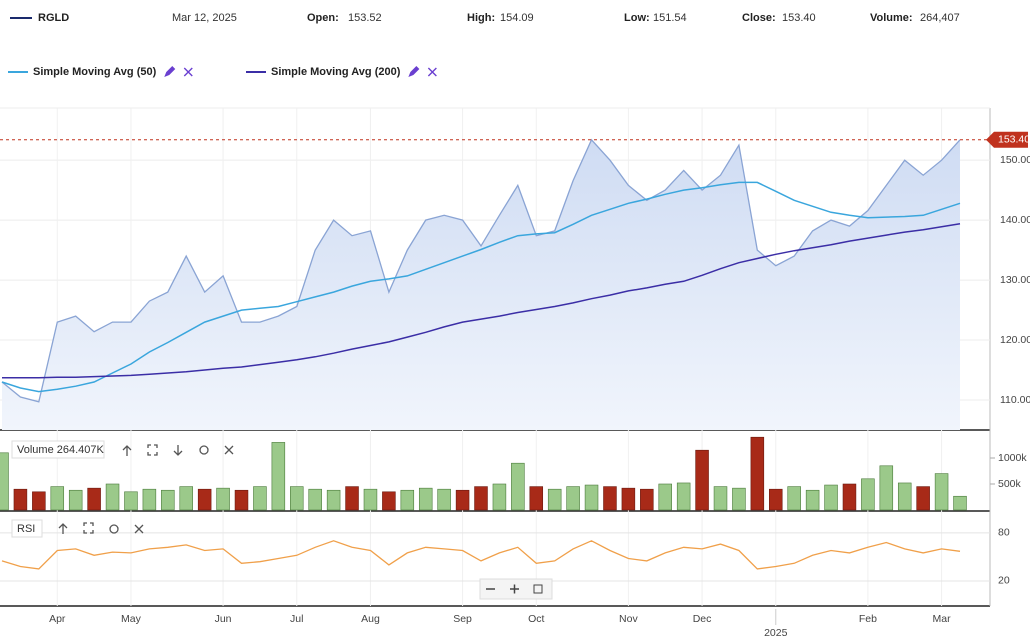  What do you see at coordinates (891, 18) in the screenshot?
I see `stat-label: Volume:` at bounding box center [891, 18].